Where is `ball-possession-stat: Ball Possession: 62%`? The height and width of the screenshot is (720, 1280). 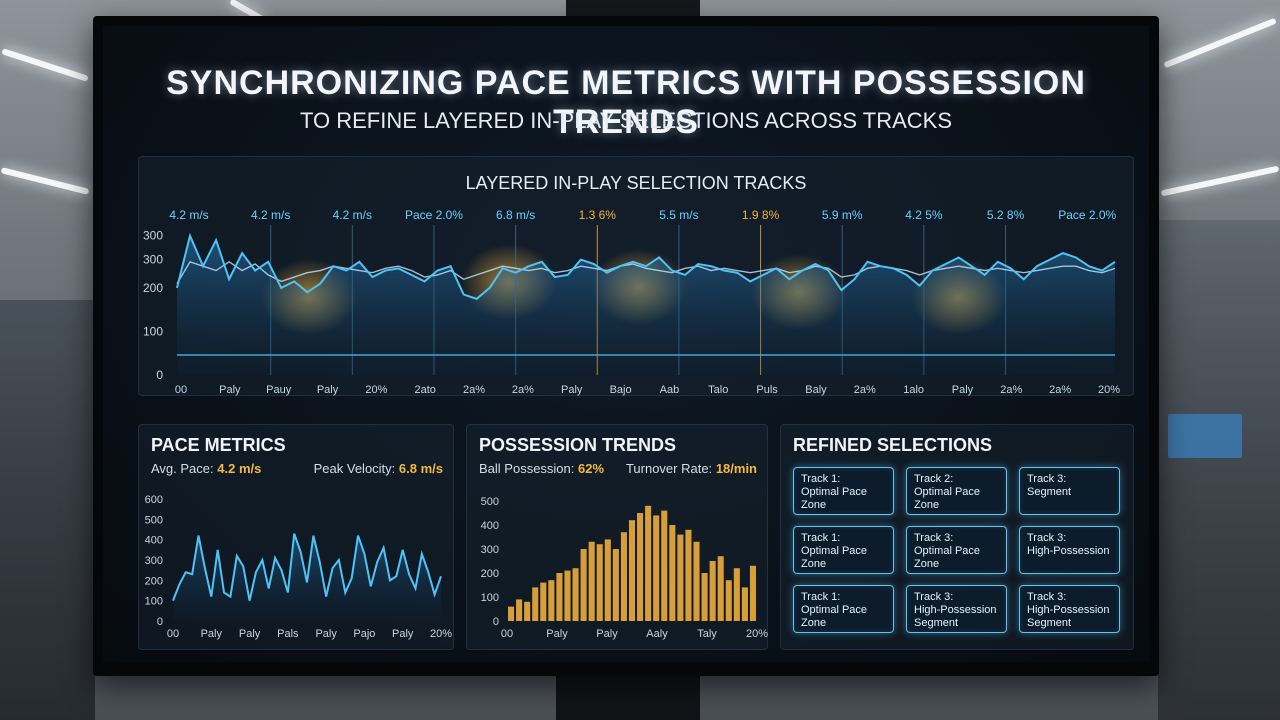 ball-possession-stat: Ball Possession: 62% is located at coordinates (541, 468).